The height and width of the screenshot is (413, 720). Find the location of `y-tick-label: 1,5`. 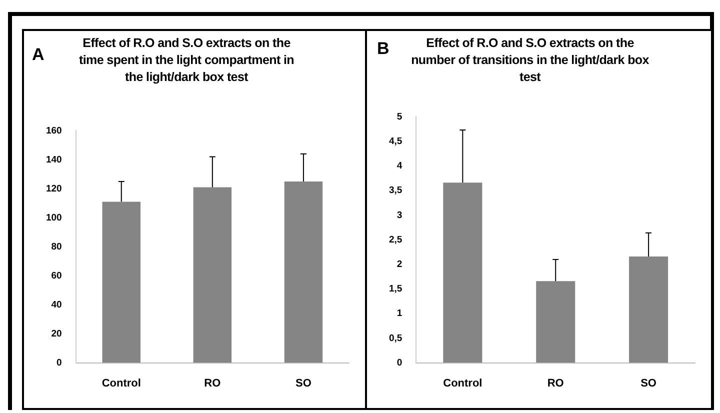

y-tick-label: 1,5 is located at coordinates (395, 289).